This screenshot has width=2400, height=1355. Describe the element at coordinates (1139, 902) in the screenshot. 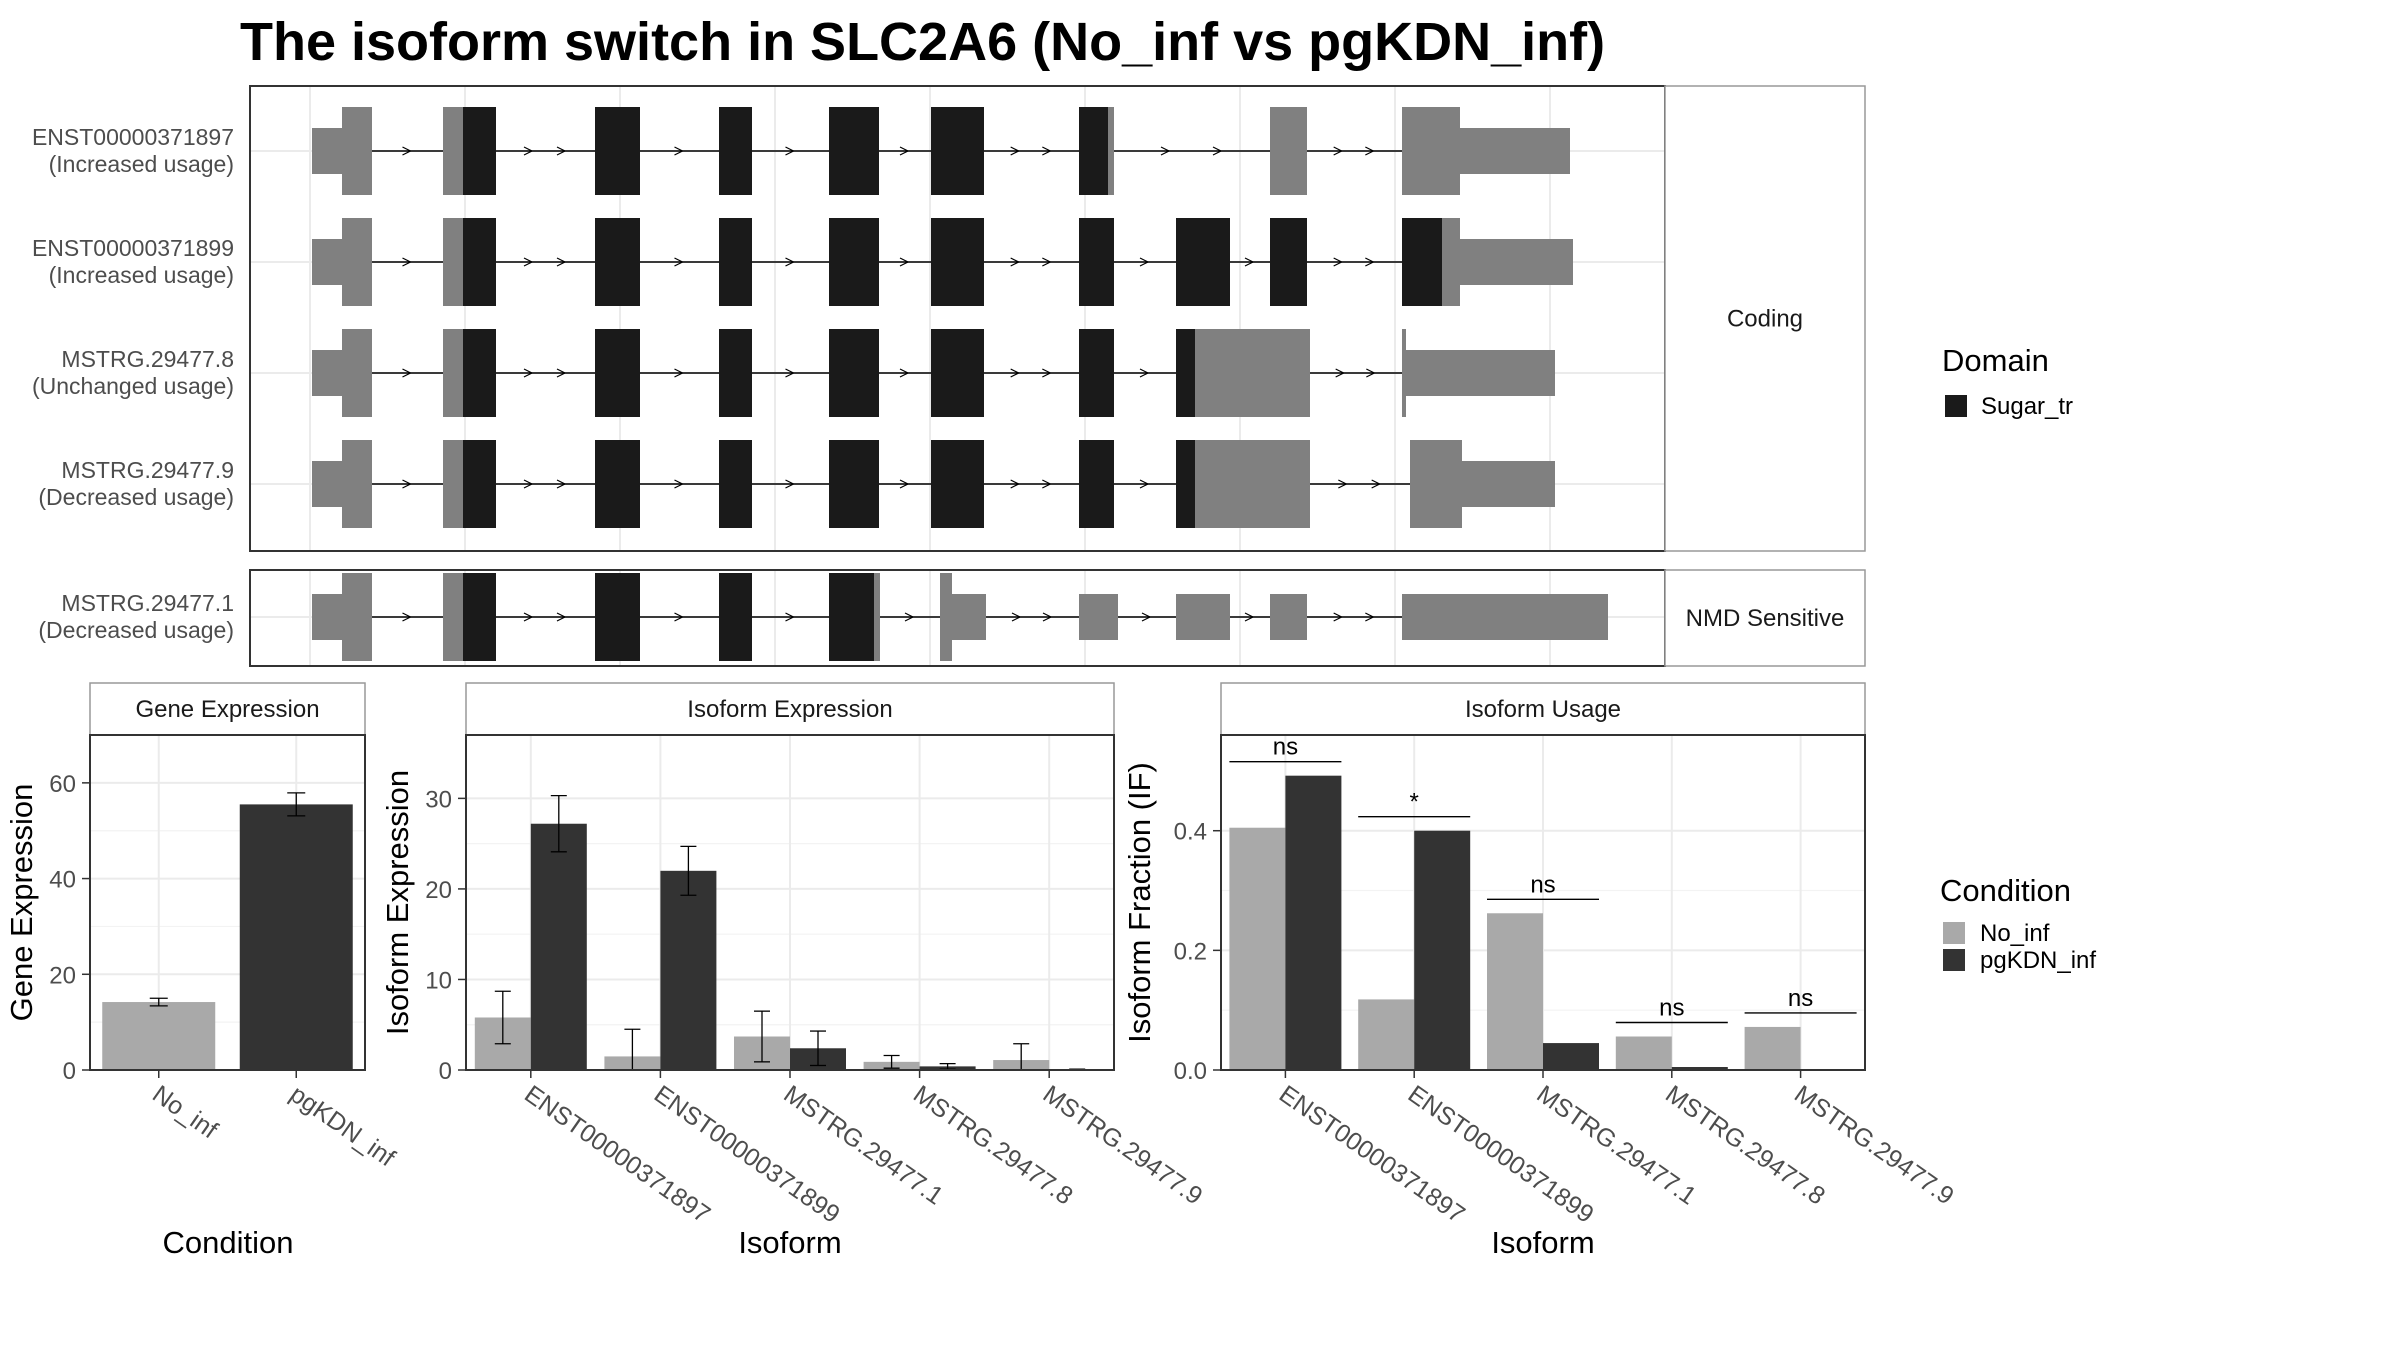

I see `y-axis-title: Isoform Fraction (IF)` at that location.